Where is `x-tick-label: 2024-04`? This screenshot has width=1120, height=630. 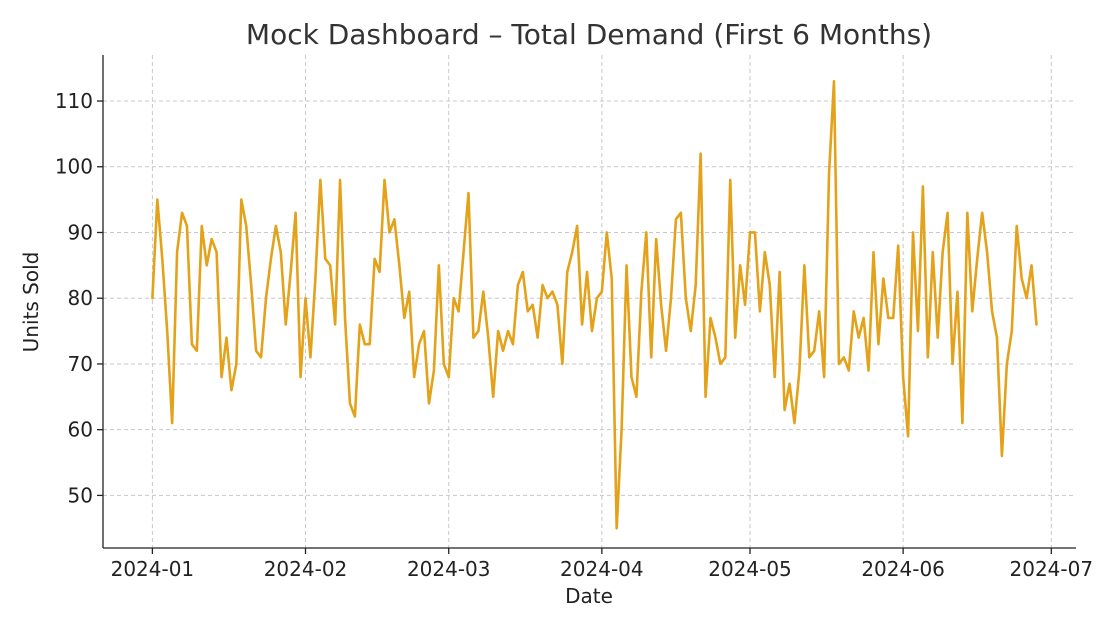
x-tick-label: 2024-04 is located at coordinates (602, 569).